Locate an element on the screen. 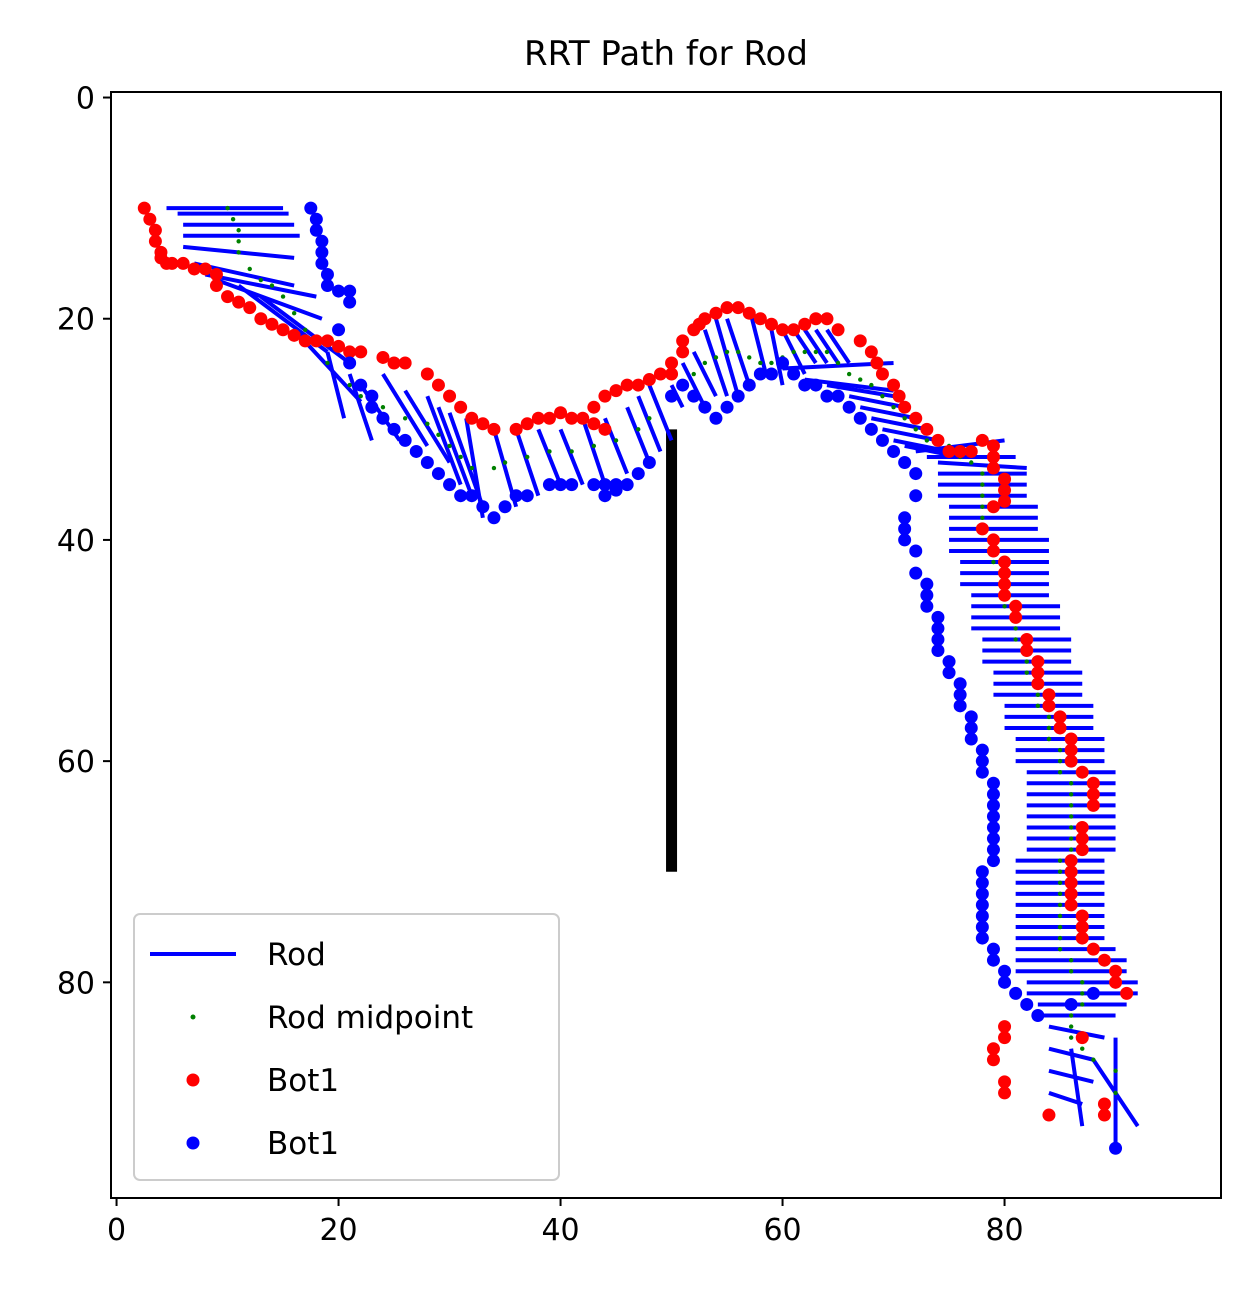  y-tick-label: 20 is located at coordinates (76, 320).